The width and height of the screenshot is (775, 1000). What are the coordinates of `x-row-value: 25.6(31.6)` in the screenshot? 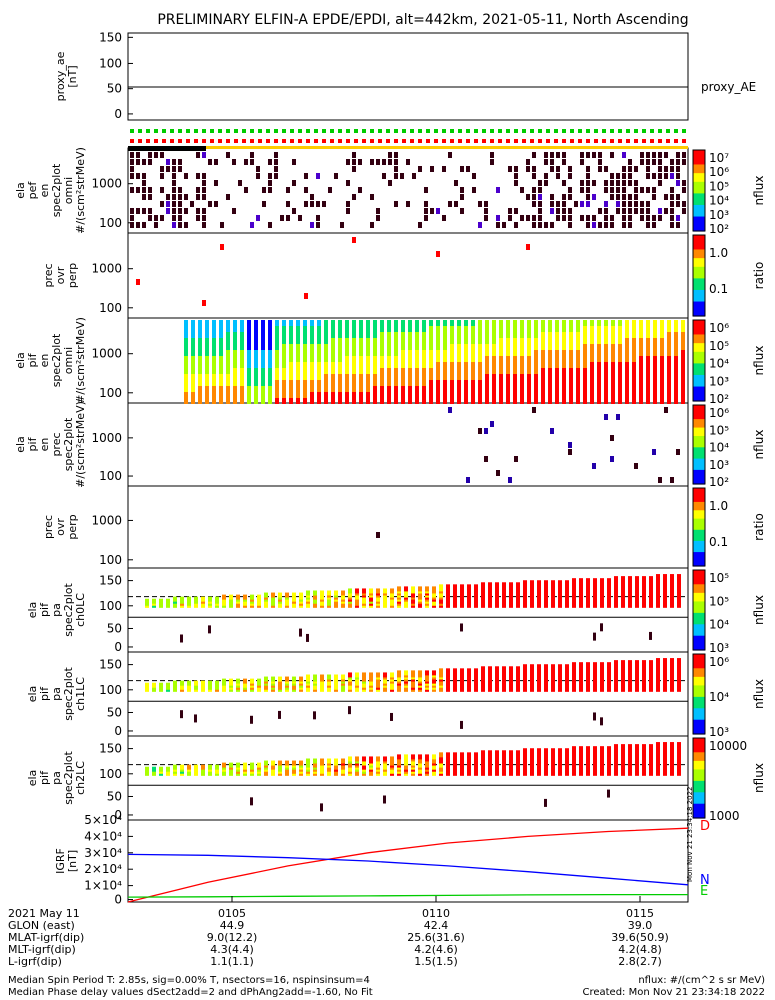 It's located at (436, 937).